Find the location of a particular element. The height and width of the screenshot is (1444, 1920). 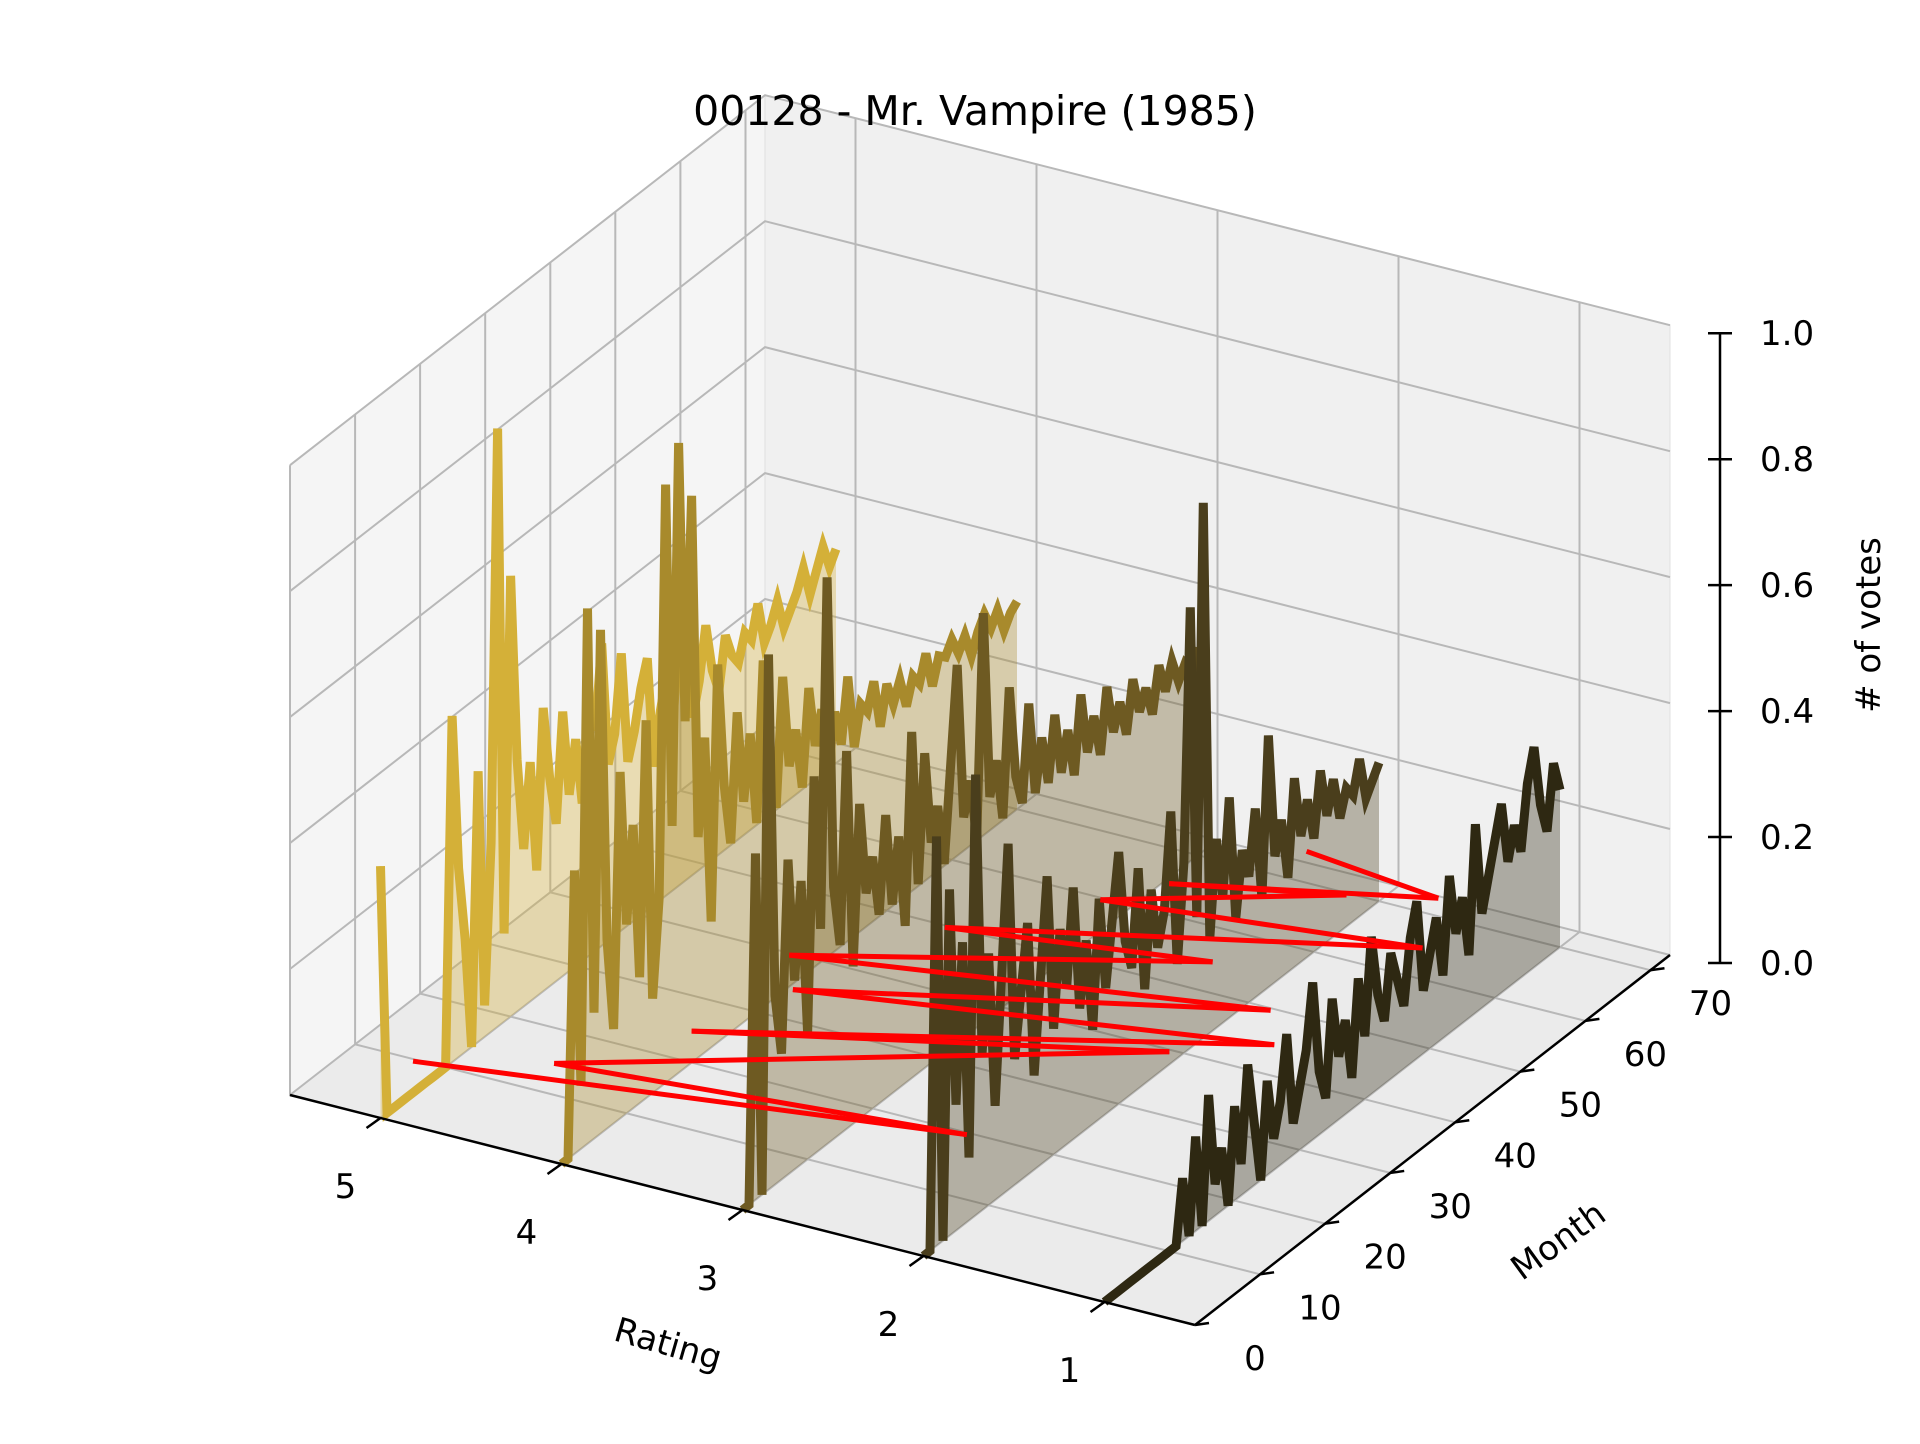

y-tick-label: 60 is located at coordinates (1645, 1055).